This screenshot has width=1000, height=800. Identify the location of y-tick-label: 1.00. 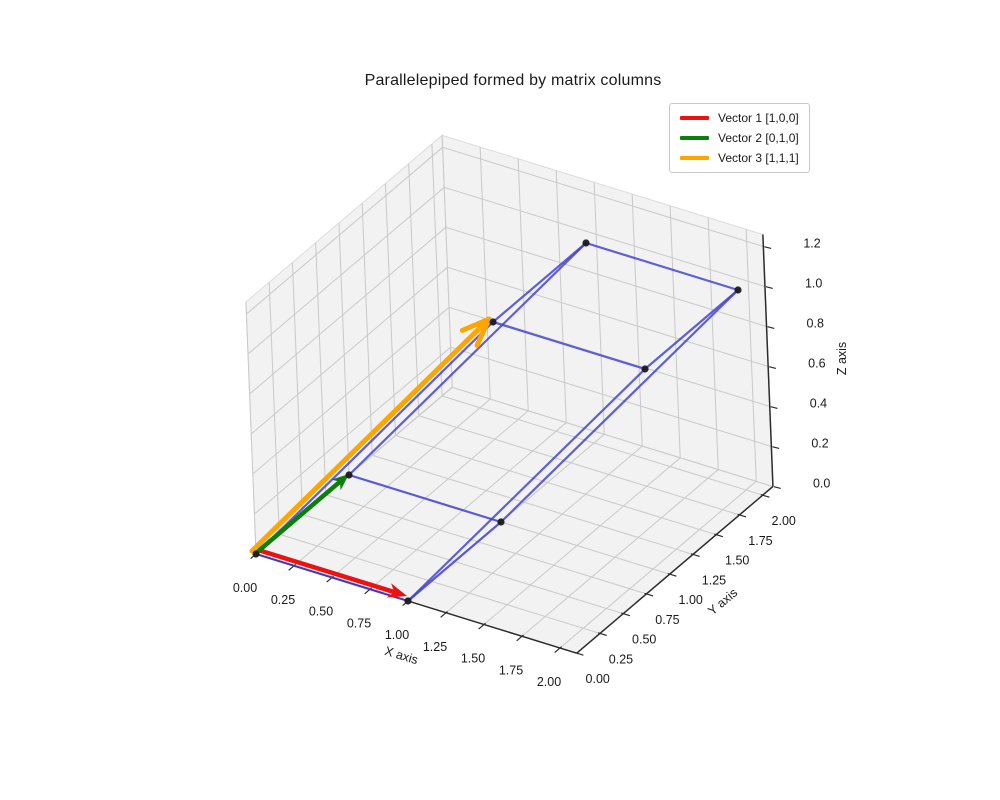
(691, 600).